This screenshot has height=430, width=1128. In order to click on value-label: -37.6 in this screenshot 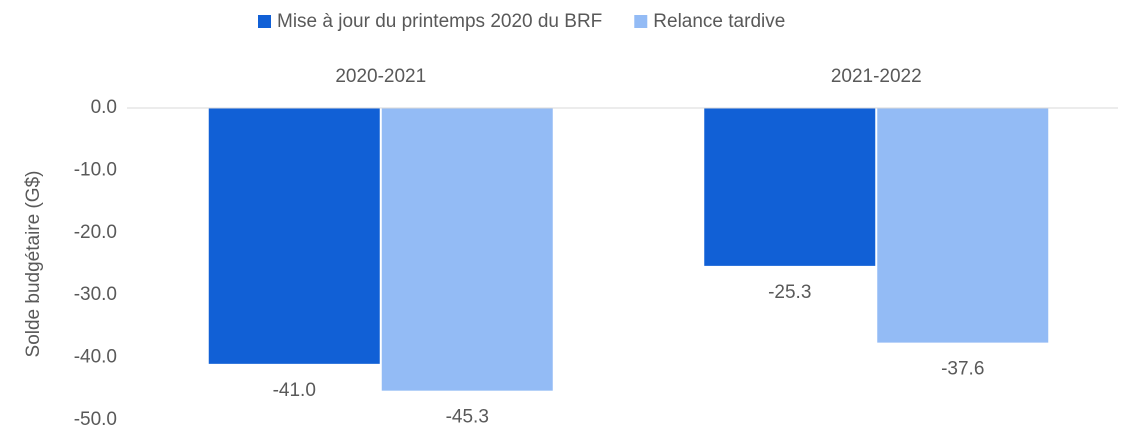, I will do `click(962, 369)`.